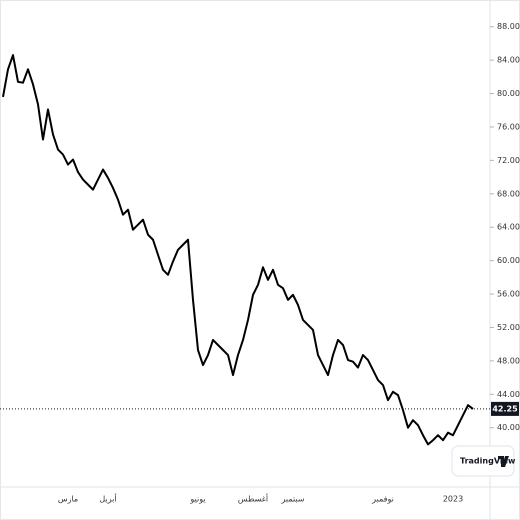  Describe the element at coordinates (508, 160) in the screenshot. I see `y-tick-label: 72.00` at that location.